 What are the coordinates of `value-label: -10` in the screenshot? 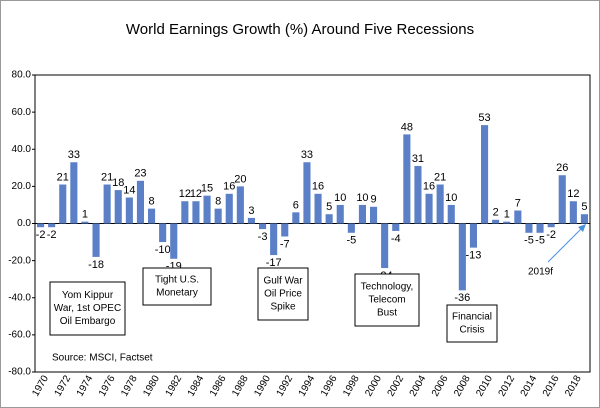 It's located at (163, 250).